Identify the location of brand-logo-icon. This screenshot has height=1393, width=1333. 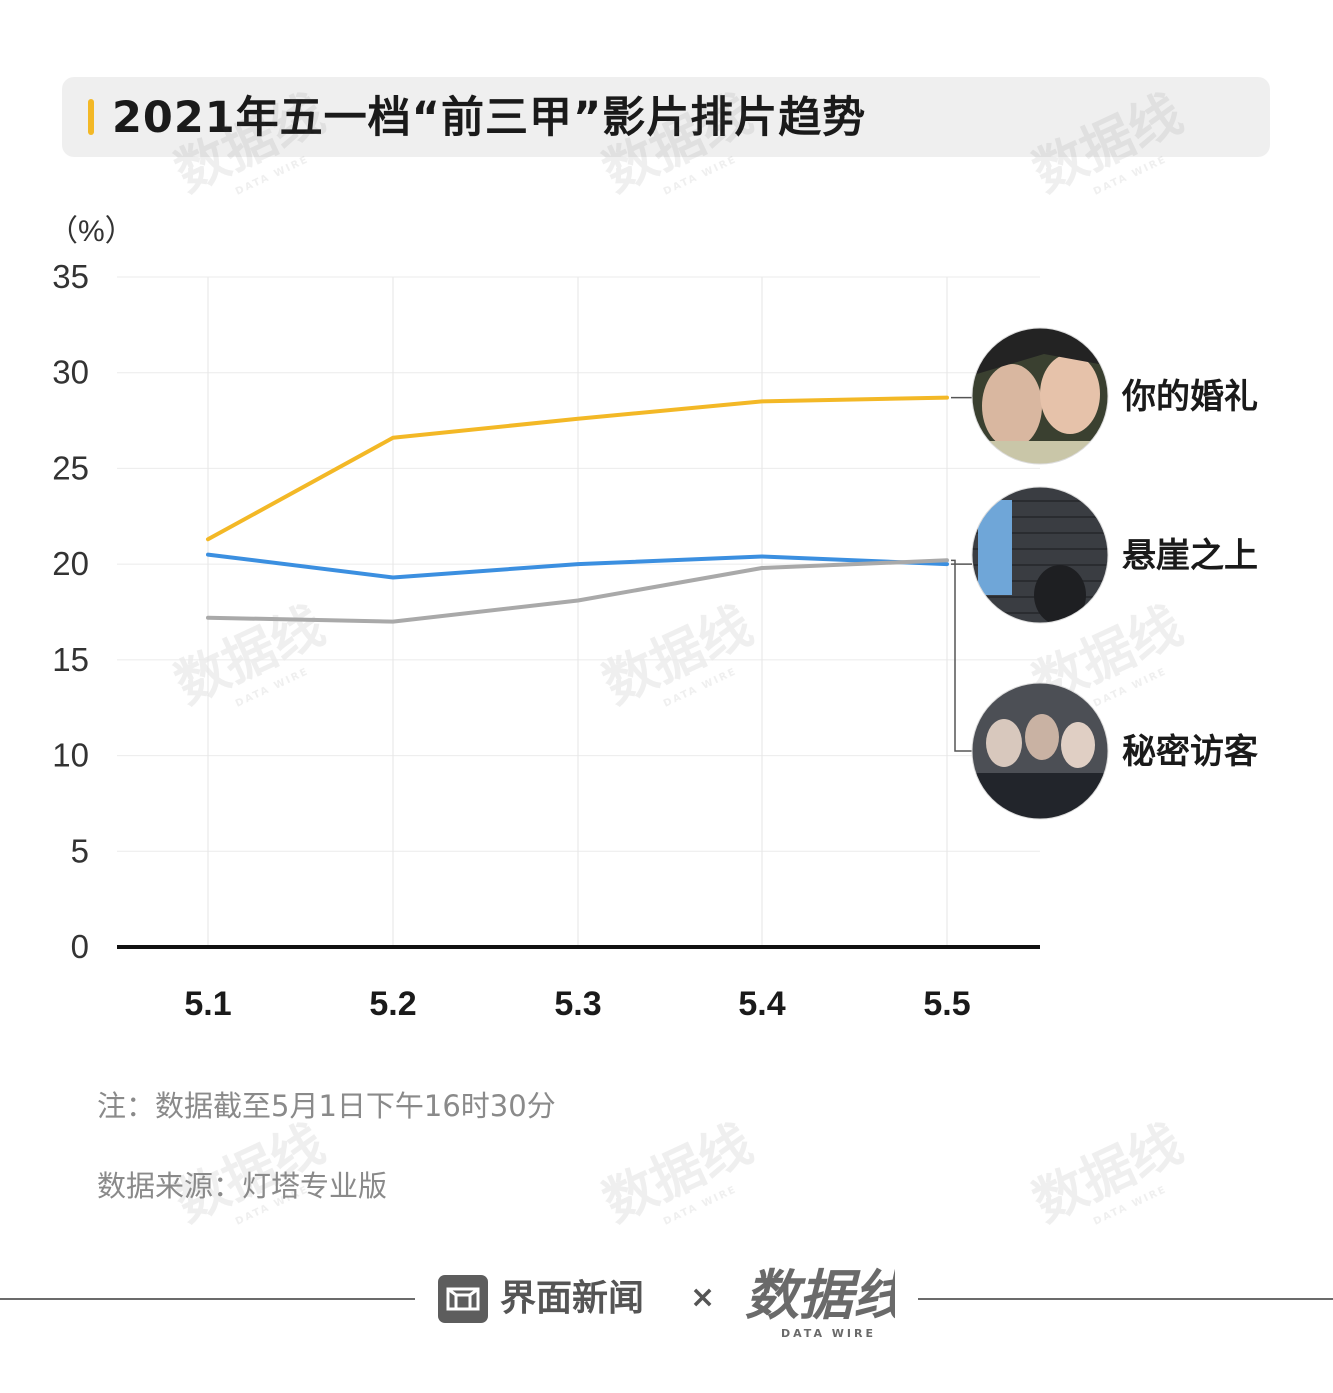
(463, 1299).